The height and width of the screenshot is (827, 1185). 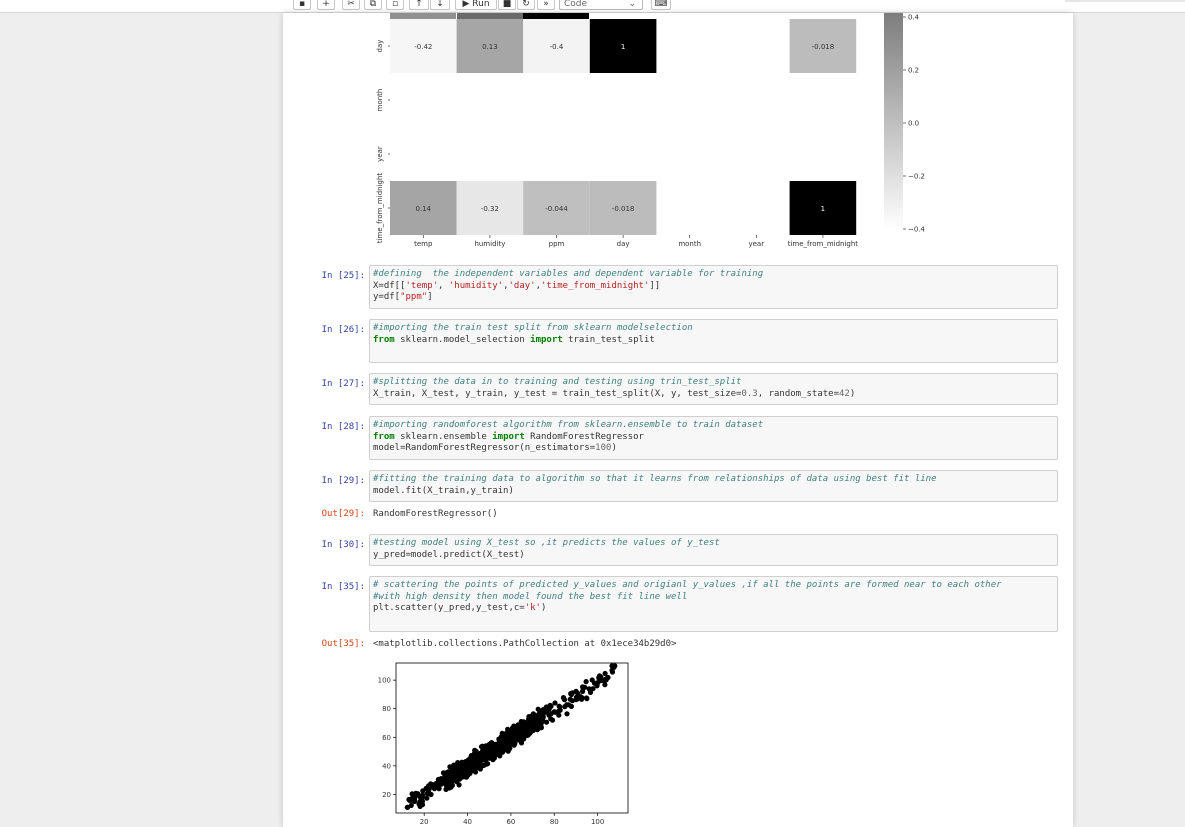 I want to click on interrupt-button: ■, so click(x=507, y=5).